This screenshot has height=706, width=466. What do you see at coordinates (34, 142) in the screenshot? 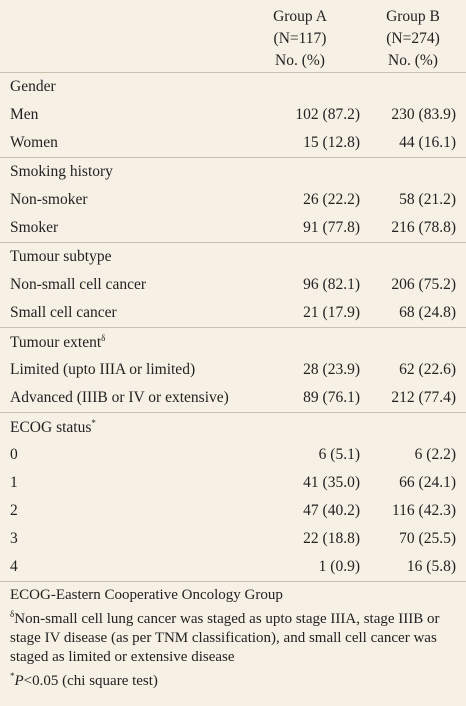
I see `label-cell: Women` at bounding box center [34, 142].